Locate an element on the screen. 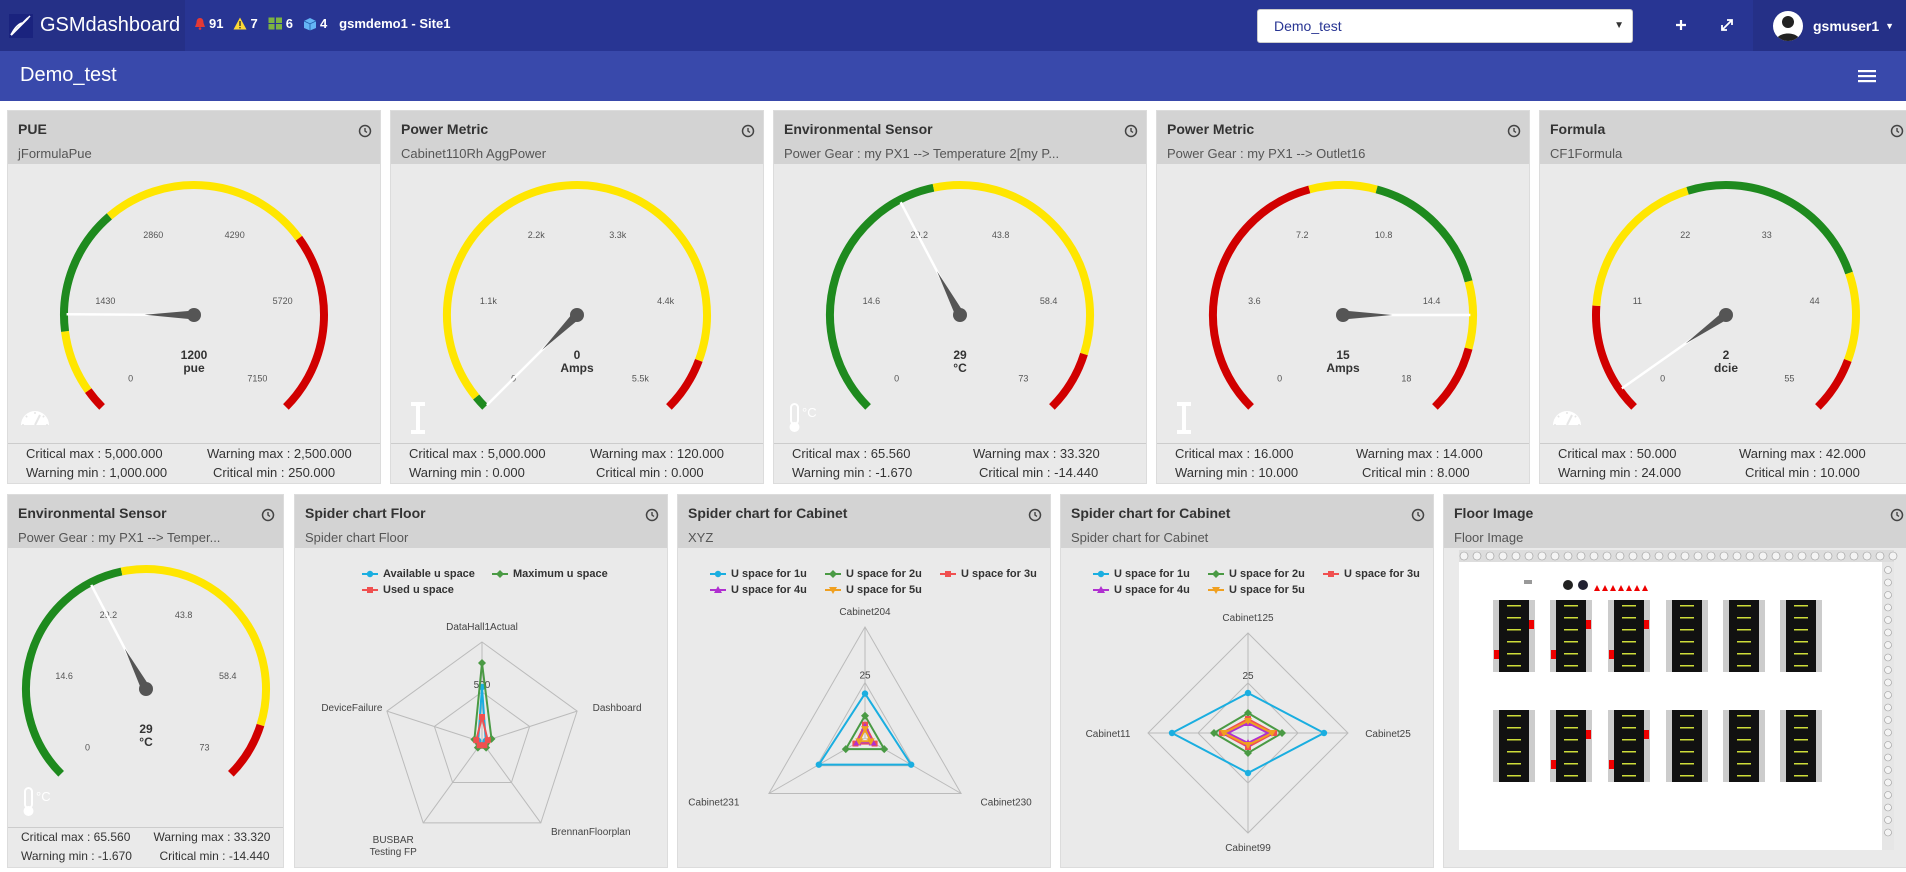 The image size is (1906, 872). user-menu: gsmuser1 ▼ is located at coordinates (1829, 25).